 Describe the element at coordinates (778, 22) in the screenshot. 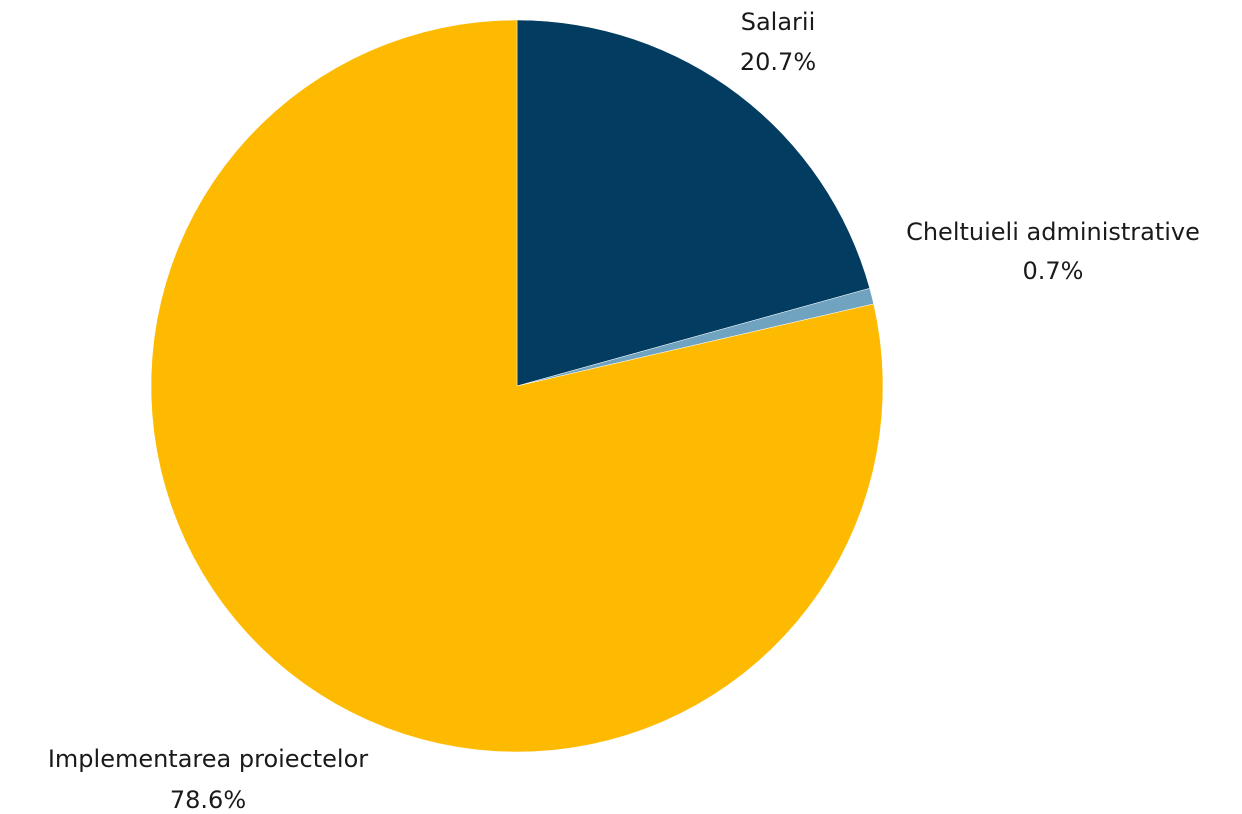

I see `slice-label-salarii: Salarii` at that location.